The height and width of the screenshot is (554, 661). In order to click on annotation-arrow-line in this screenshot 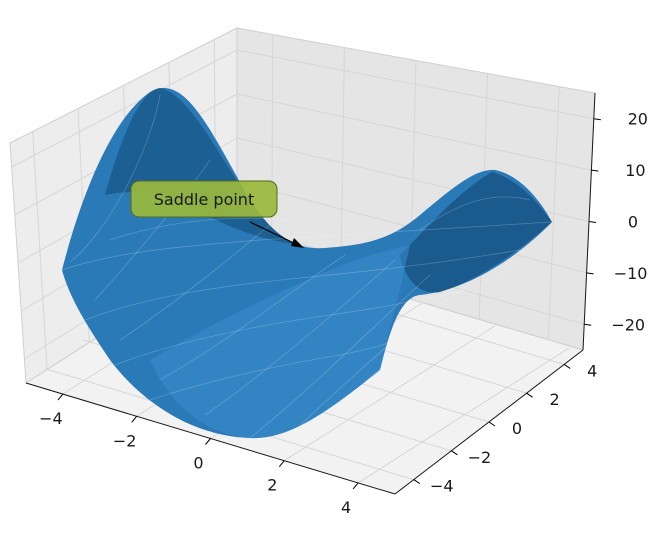, I will do `click(275, 234)`.